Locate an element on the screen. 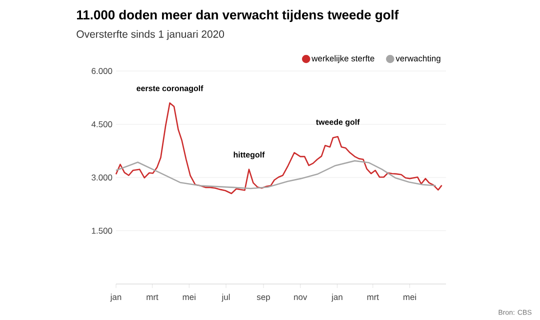 This screenshot has width=540, height=320. chart-subtitle: Oversterfte sinds 1 januari 2020 is located at coordinates (150, 35).